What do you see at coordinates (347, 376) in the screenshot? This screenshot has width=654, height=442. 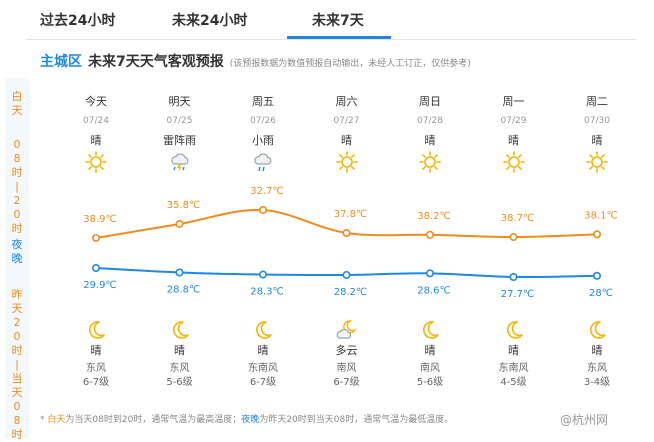 I see `wind-info: 南风 6-7级` at bounding box center [347, 376].